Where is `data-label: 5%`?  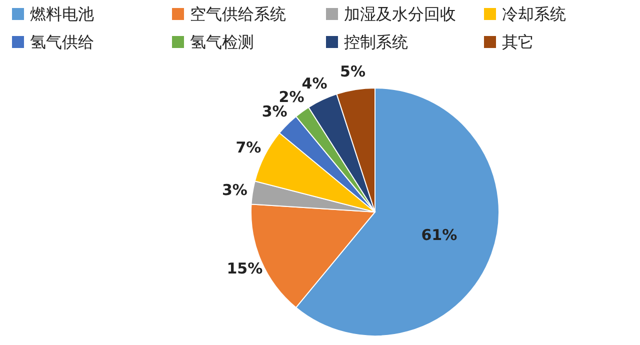 data-label: 5% is located at coordinates (353, 71).